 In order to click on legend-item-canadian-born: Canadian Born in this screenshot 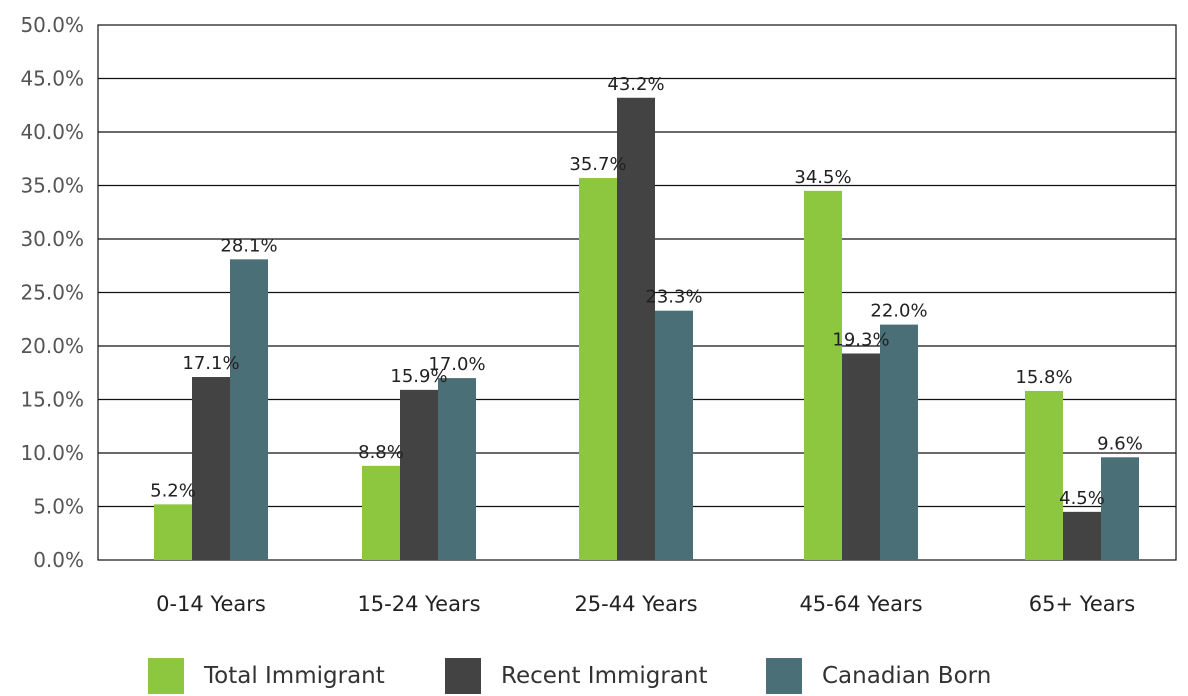, I will do `click(878, 676)`.